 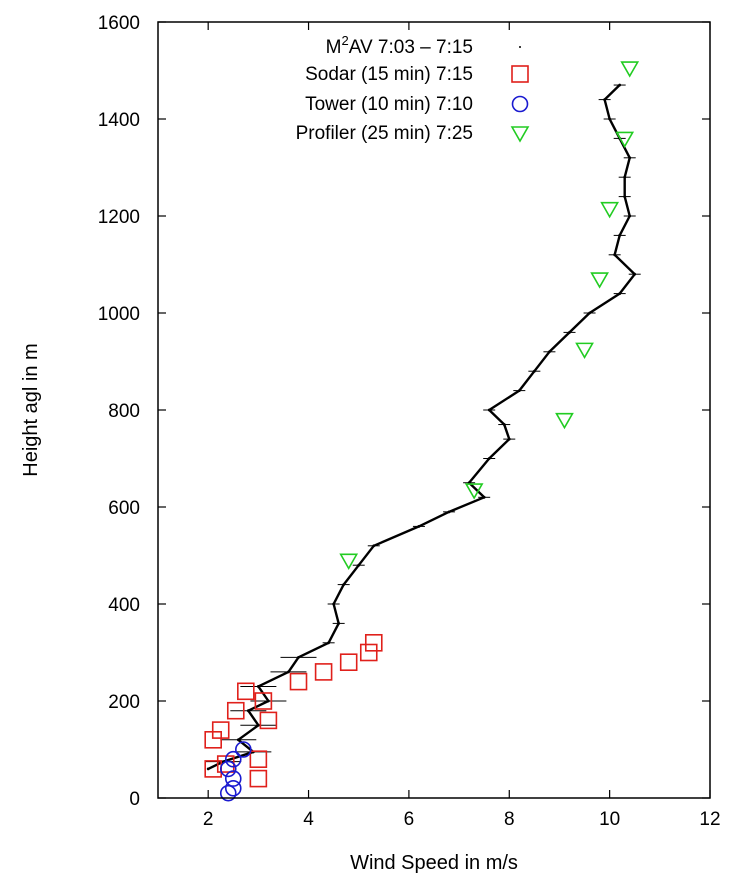 I want to click on y-tick-label: 400, so click(x=124, y=605).